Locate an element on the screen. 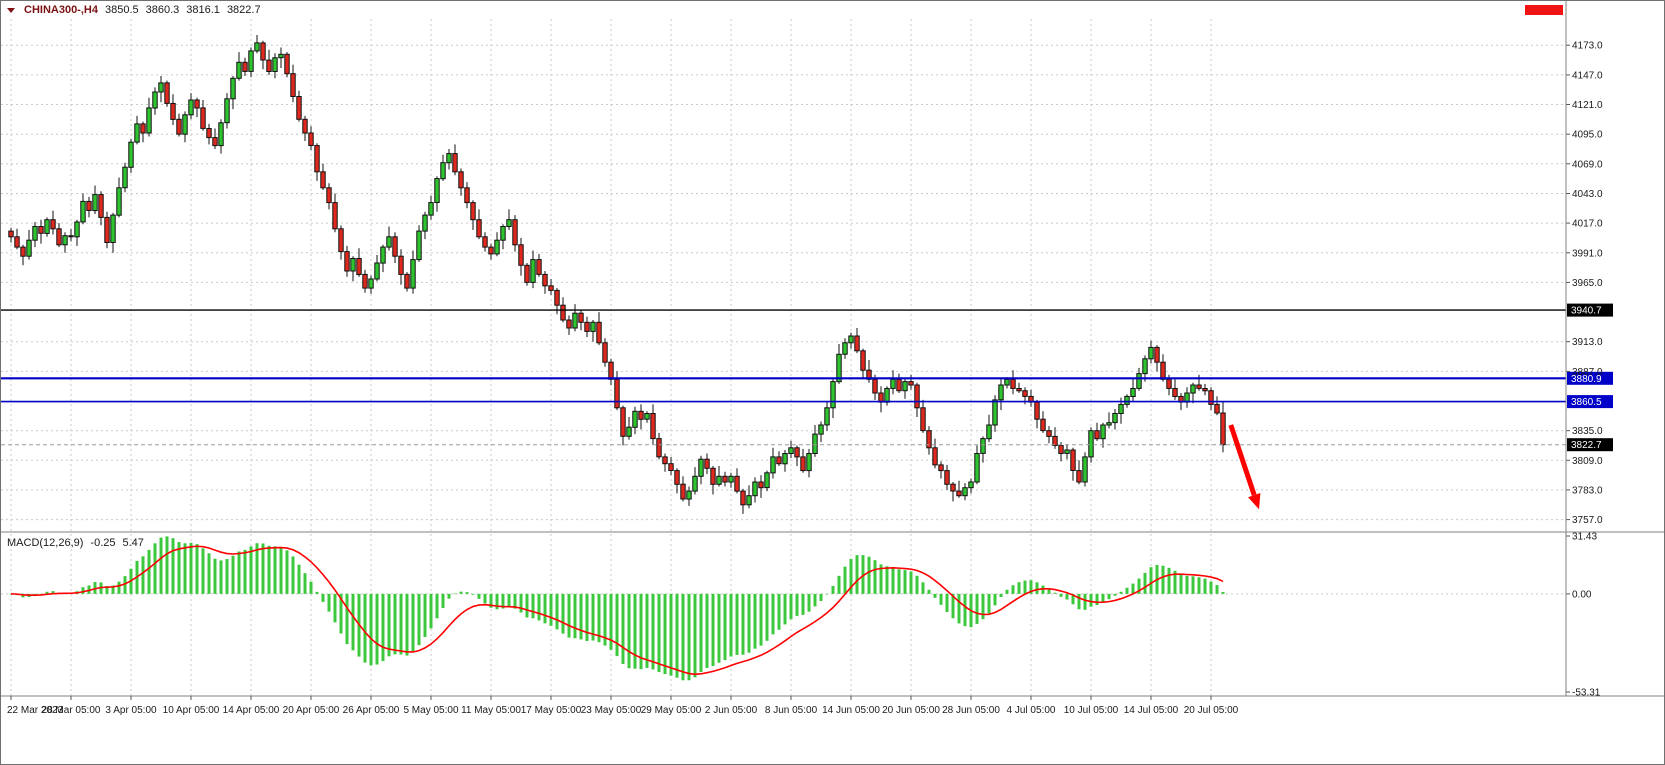  time-axis-label: 26 Apr 05:00 is located at coordinates (371, 710).